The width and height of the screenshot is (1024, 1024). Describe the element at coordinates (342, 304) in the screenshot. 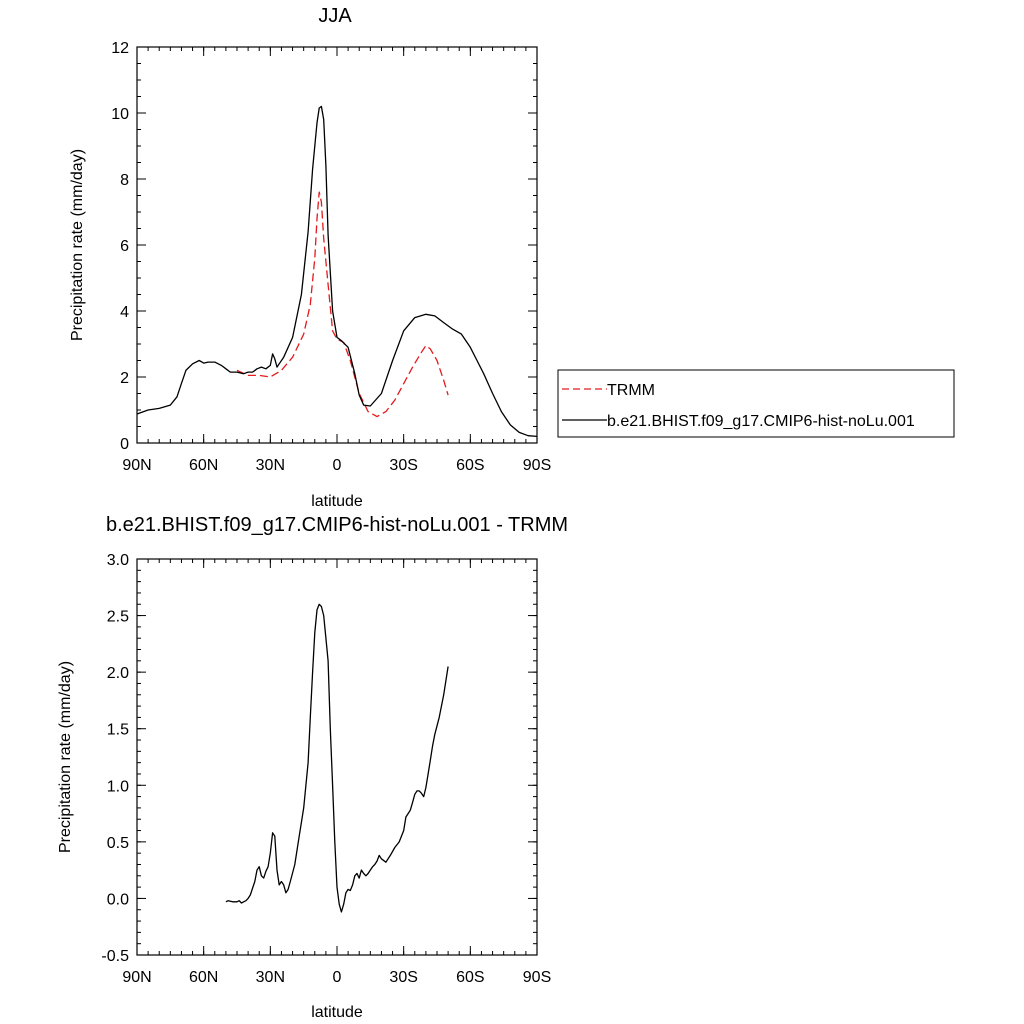

I see `top-plot-series-line-trmm` at that location.